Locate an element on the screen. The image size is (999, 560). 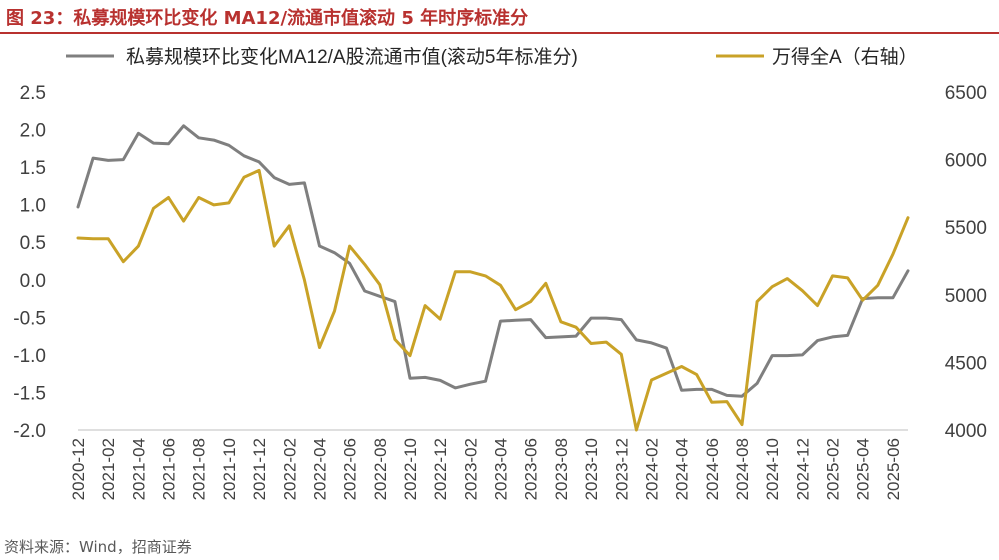
title-divider is located at coordinates (499, 33).